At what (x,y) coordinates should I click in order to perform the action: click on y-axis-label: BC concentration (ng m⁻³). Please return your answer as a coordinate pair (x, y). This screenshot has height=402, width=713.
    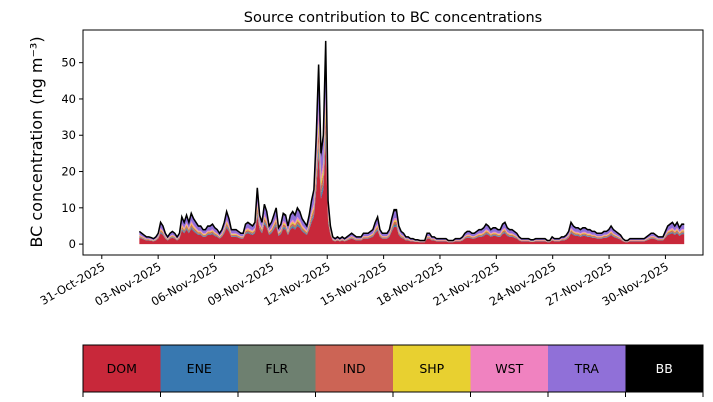
    Looking at the image, I should click on (36, 141).